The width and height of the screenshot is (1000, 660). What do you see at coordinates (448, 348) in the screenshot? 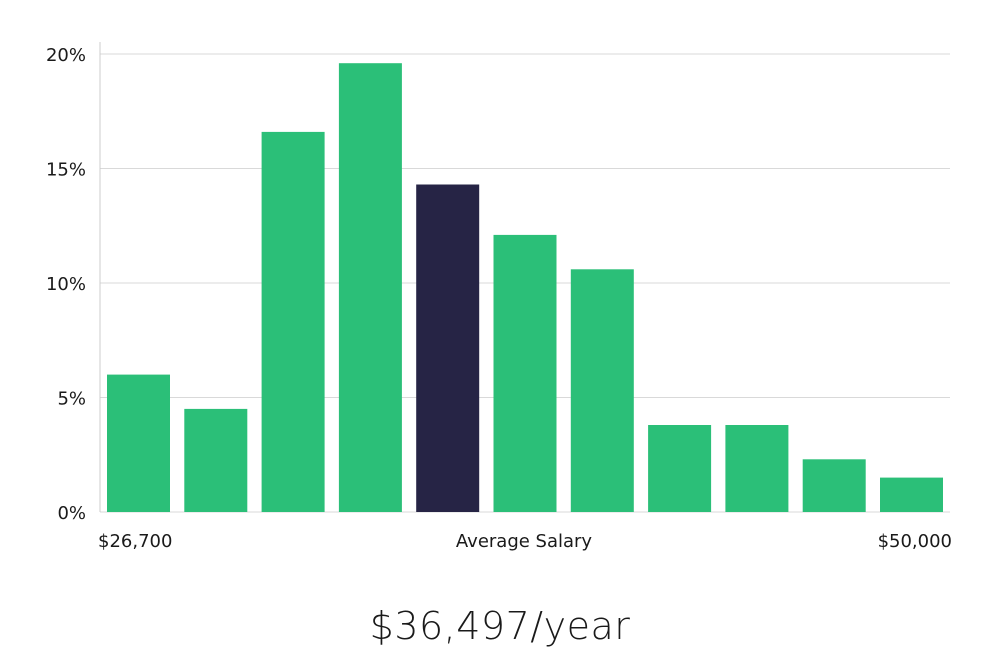
I see `bar-average-salary` at bounding box center [448, 348].